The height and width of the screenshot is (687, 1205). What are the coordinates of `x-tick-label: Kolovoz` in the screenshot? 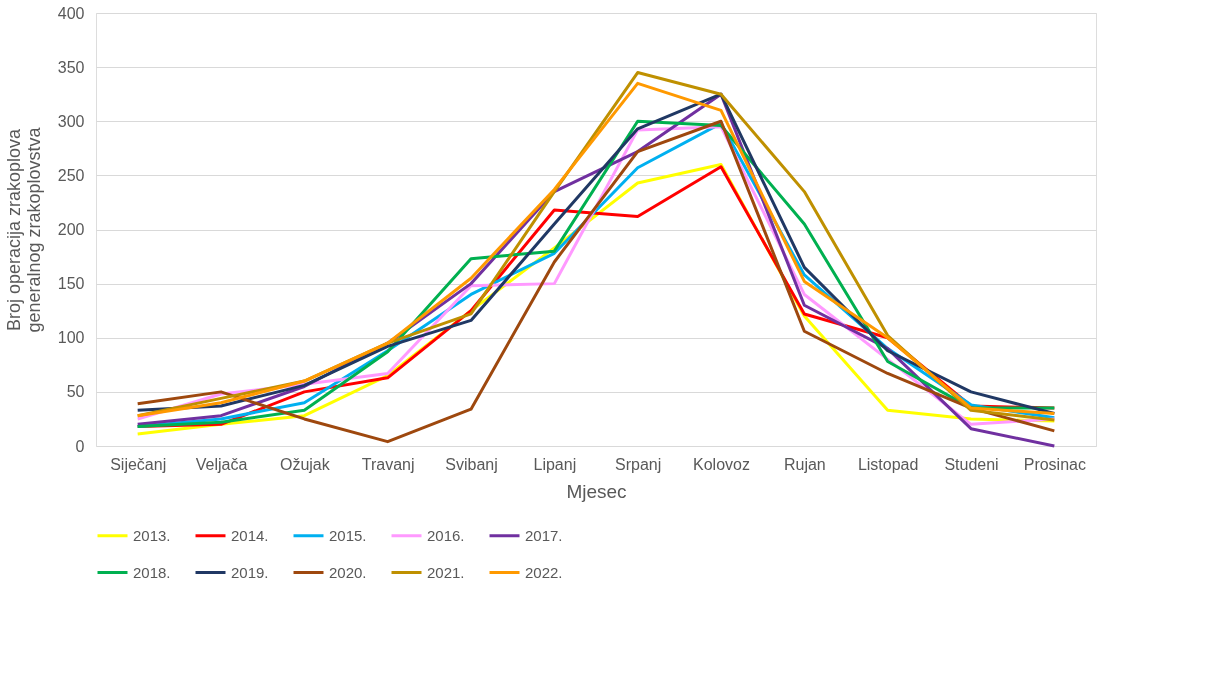 It's located at (721, 464).